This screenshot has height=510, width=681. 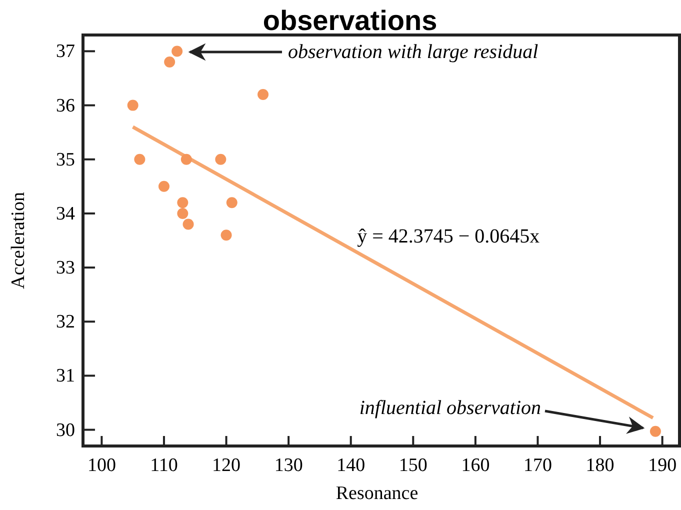 What do you see at coordinates (164, 465) in the screenshot?
I see `x-tick-label: 110` at bounding box center [164, 465].